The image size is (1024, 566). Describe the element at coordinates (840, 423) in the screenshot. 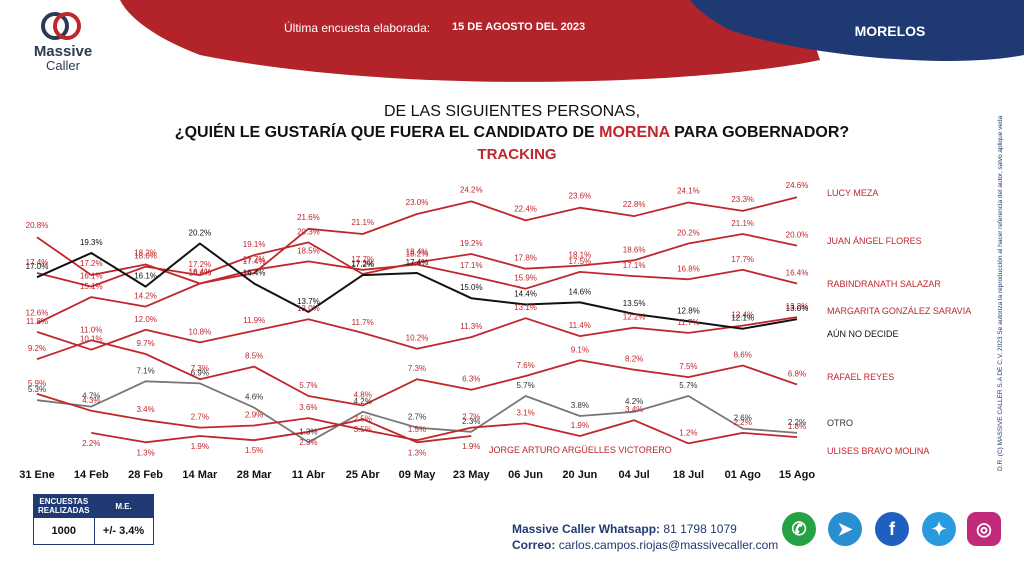

I see `legend-entry: OTRO` at that location.